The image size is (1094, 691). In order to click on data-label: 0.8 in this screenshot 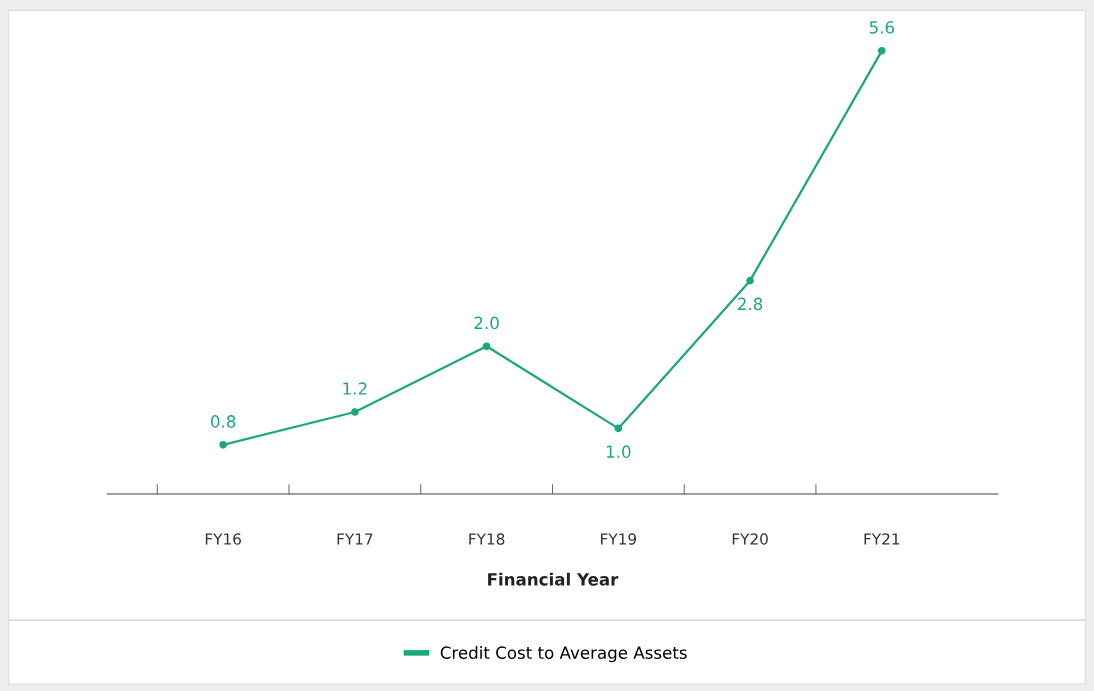, I will do `click(223, 421)`.